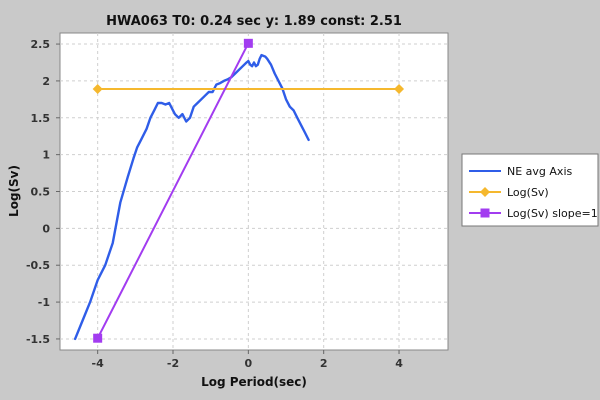  Describe the element at coordinates (14, 191) in the screenshot. I see `y-axis-label: Log(Sv)` at that location.